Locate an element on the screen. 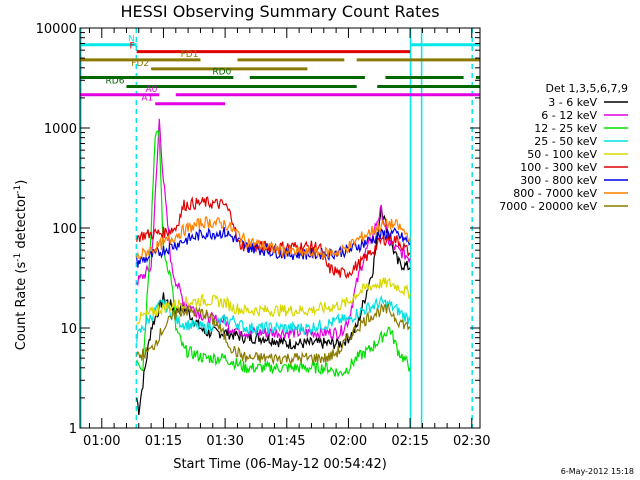 This screenshot has width=640, height=480. legend-label-5: 100 - 300 keV is located at coordinates (558, 167).